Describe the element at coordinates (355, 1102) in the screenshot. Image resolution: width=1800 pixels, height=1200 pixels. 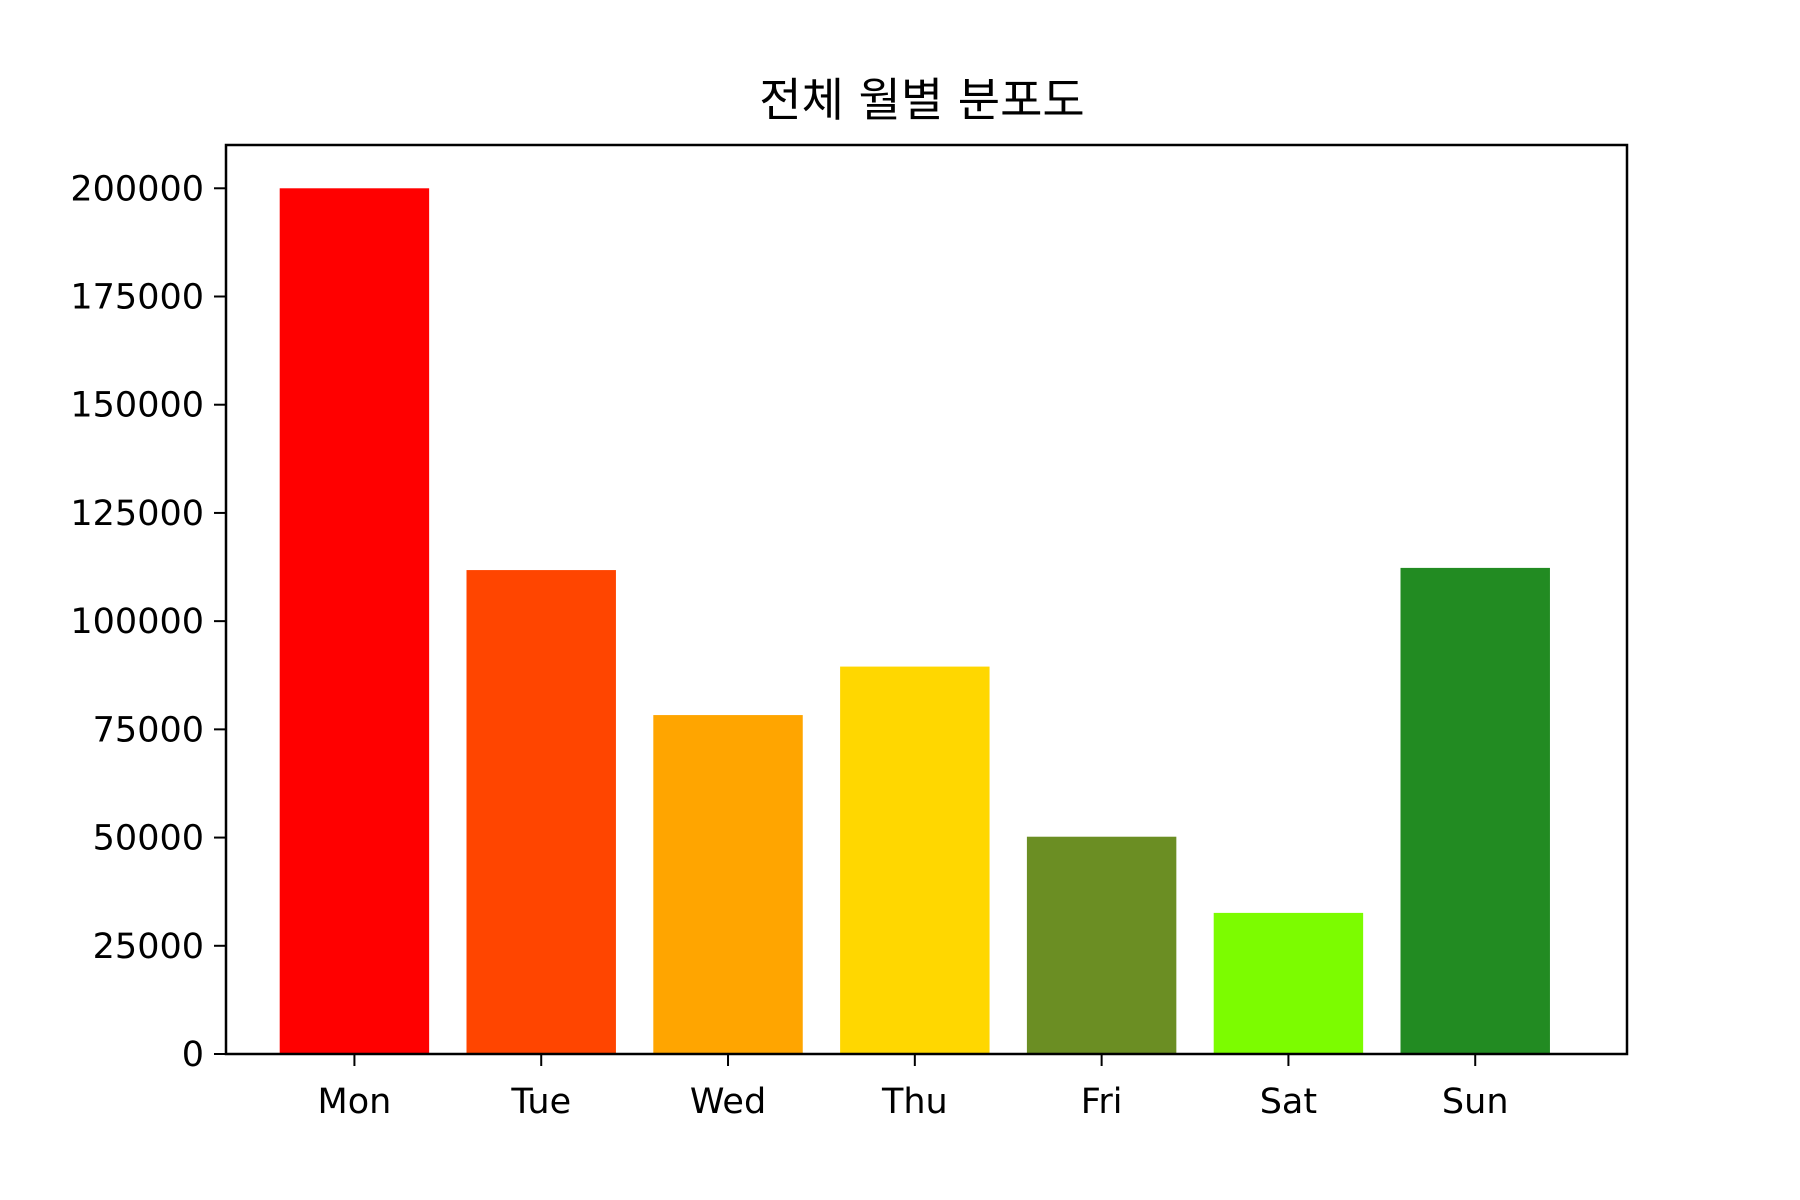
I see `x-tick-label-mon: Mon` at that location.